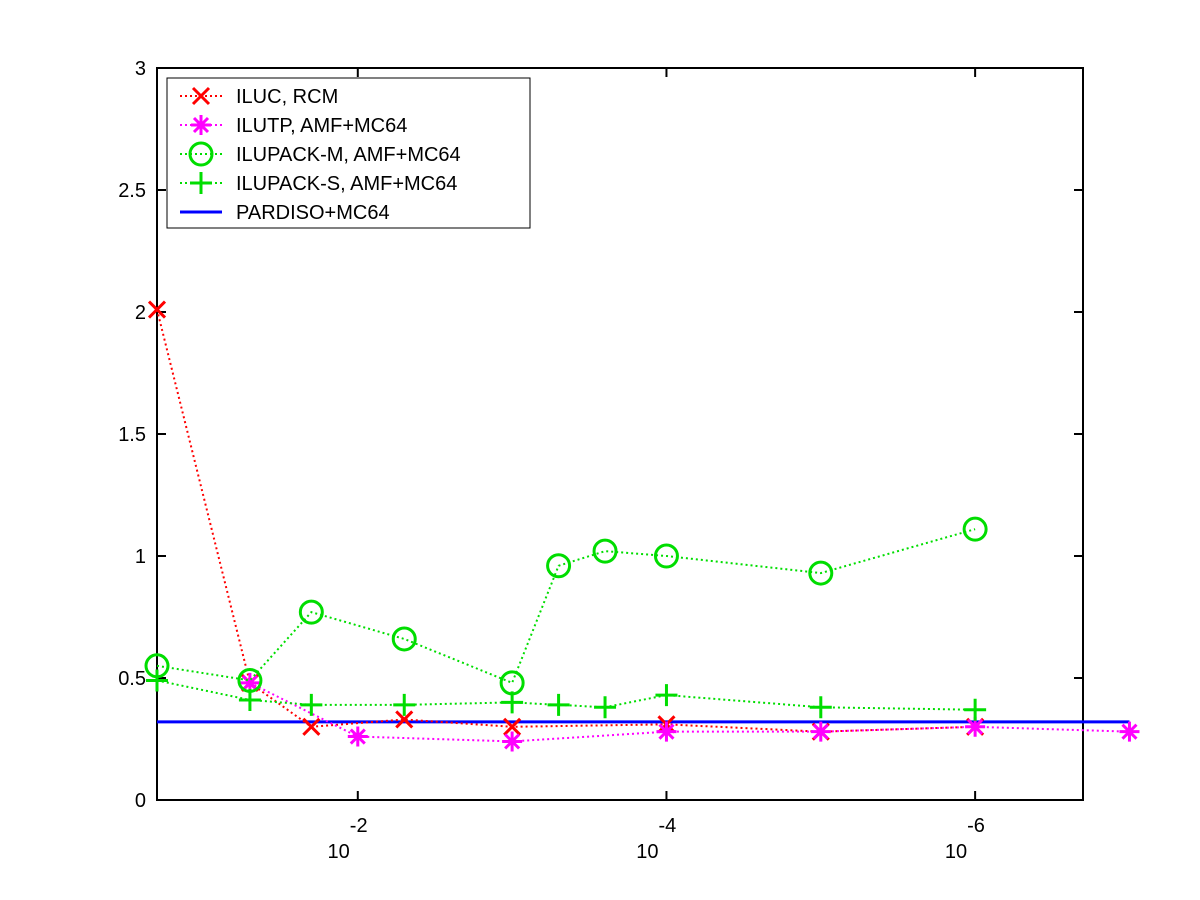  Describe the element at coordinates (287, 97) in the screenshot. I see `legend-label: ILUC, RCM` at that location.